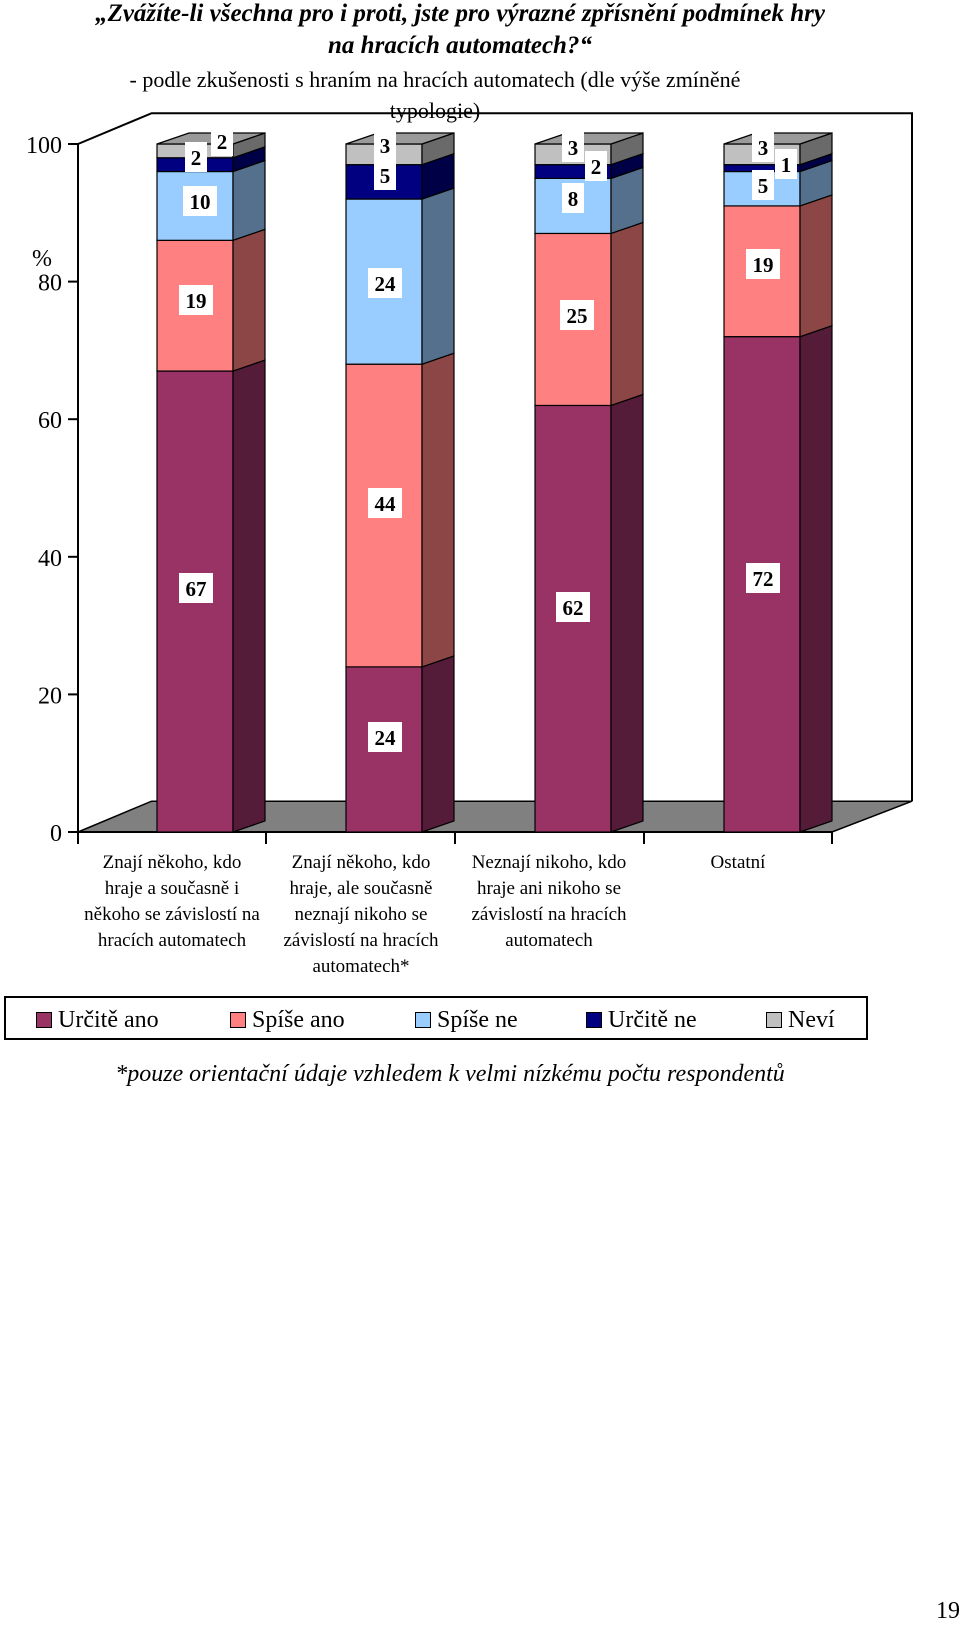 Image resolution: width=960 pixels, height=1635 pixels. Describe the element at coordinates (360, 966) in the screenshot. I see `x-tick-label: automatech*` at that location.